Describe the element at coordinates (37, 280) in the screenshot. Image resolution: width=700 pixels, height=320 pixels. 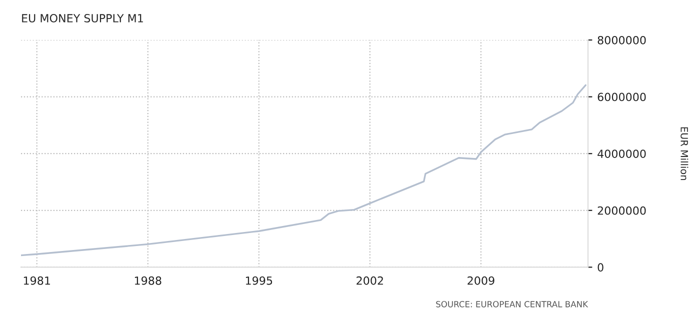
I see `x-tick-label: 1981` at that location.